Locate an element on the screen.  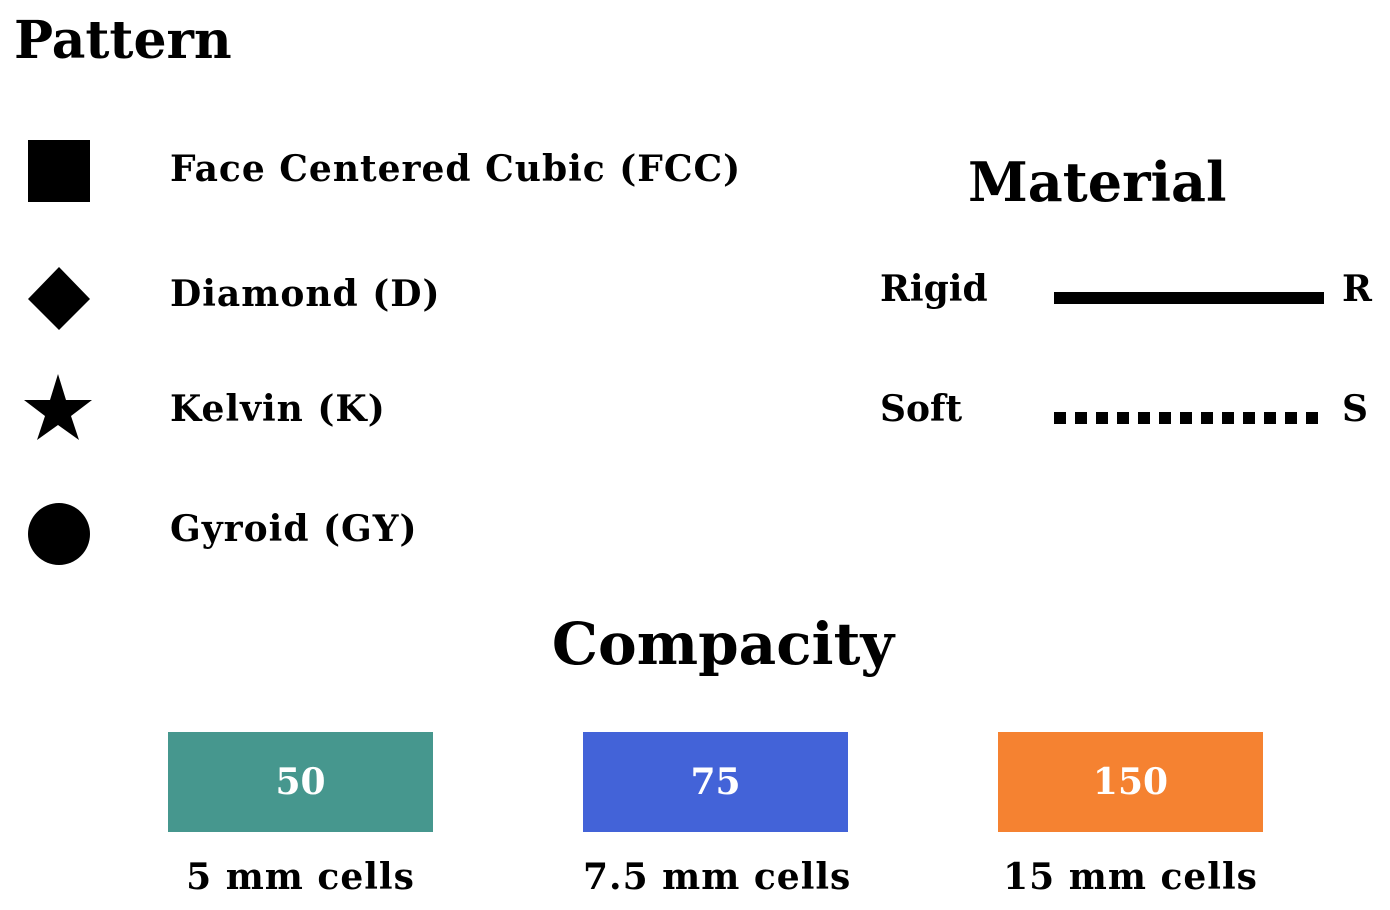
pattern-item-fcc: Face Centered Cubic (FCC) is located at coordinates (400, 170).